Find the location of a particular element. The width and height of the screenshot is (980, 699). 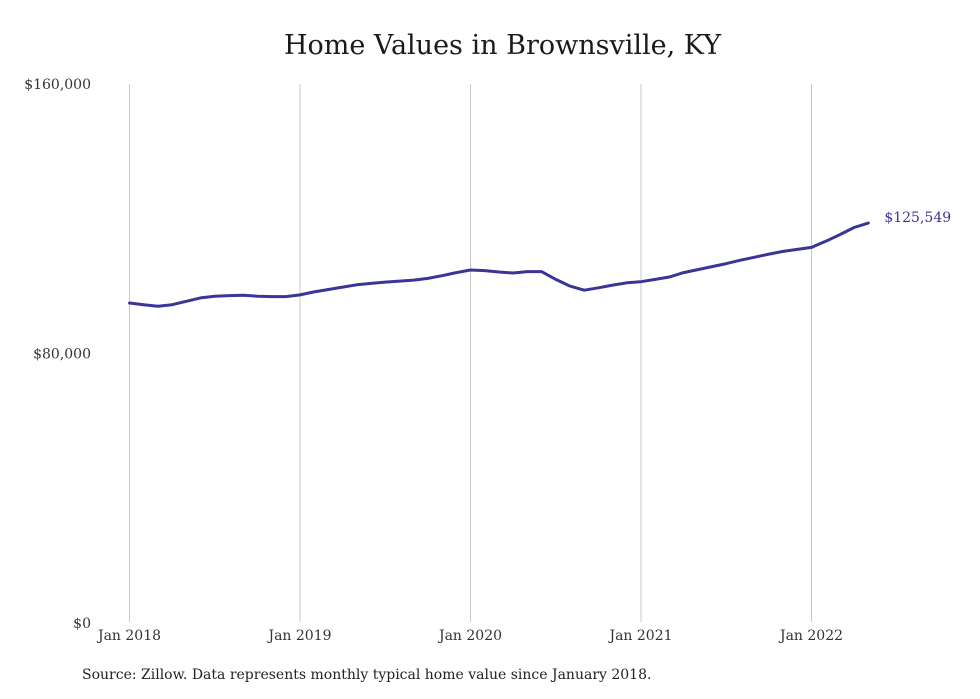

x-tick-label: Jan 2022 is located at coordinates (810, 636).